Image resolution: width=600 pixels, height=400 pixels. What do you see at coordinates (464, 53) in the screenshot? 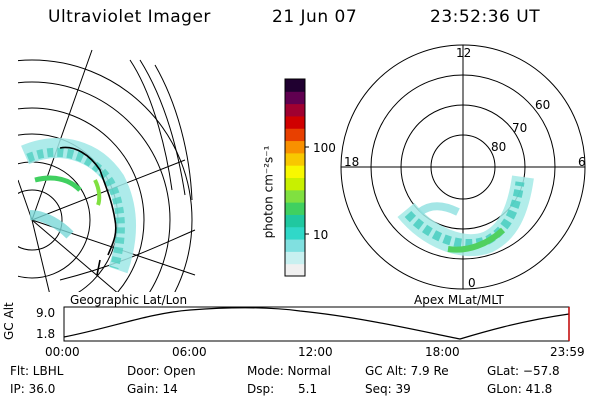
I see `mlt-label-12: 12` at bounding box center [464, 53].